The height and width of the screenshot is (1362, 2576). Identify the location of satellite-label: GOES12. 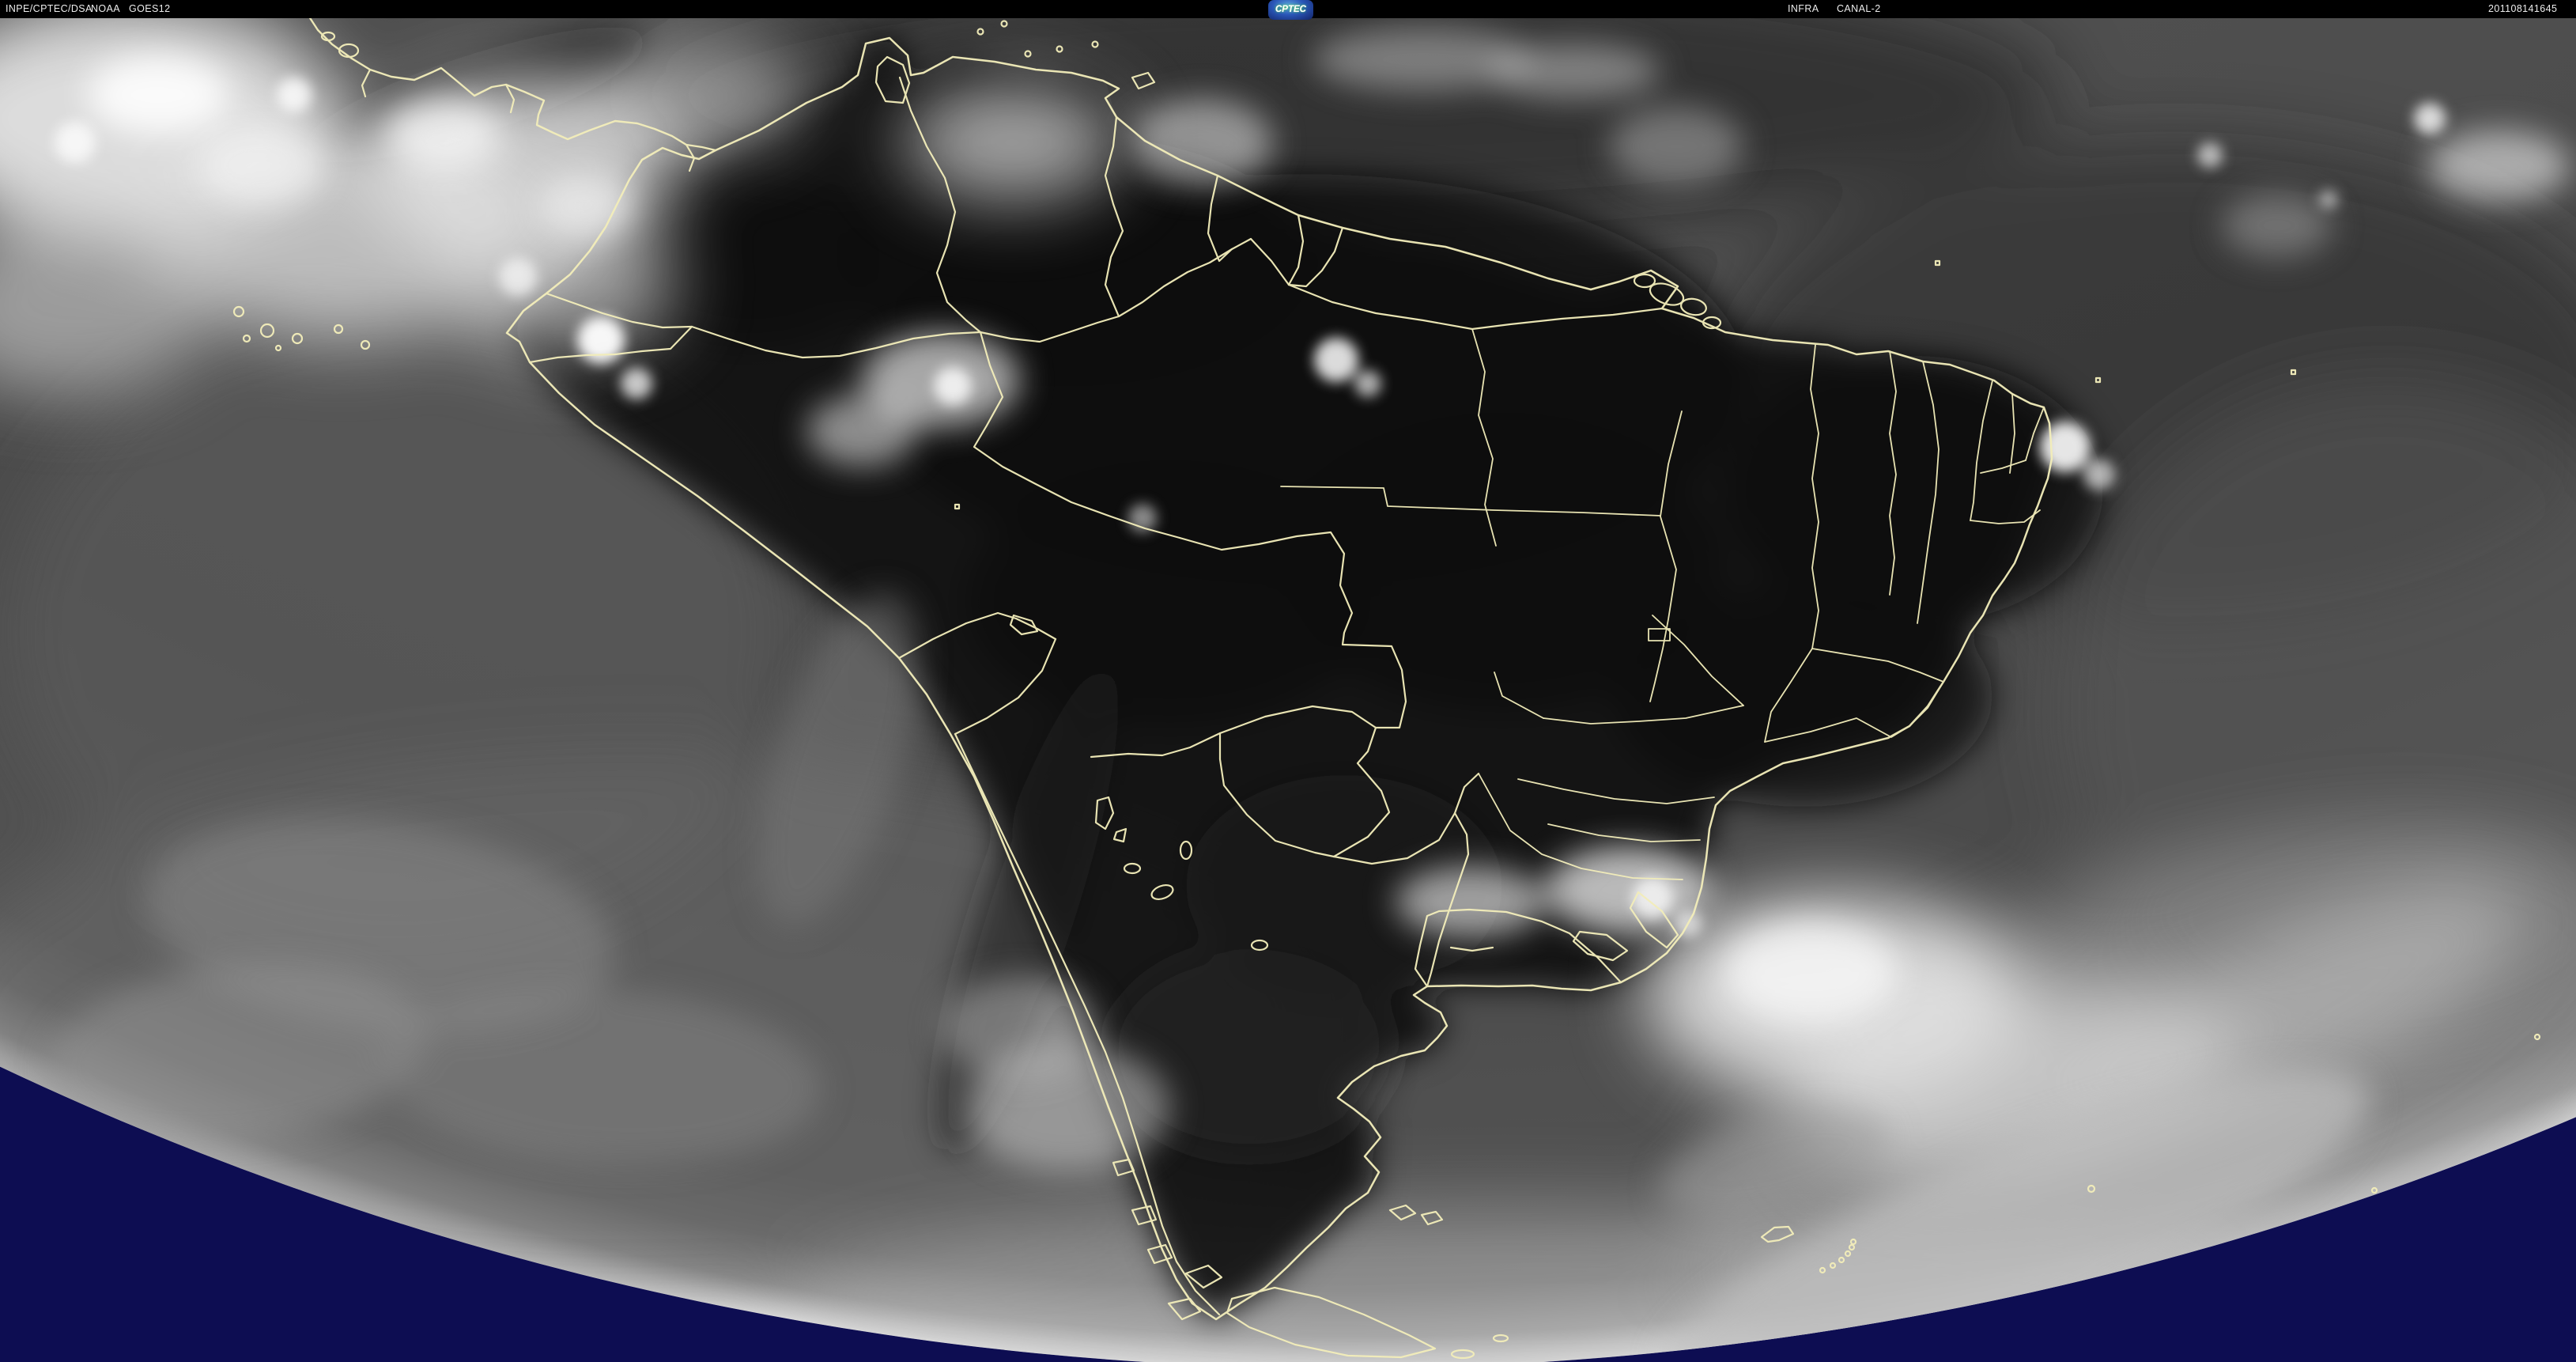
(150, 8).